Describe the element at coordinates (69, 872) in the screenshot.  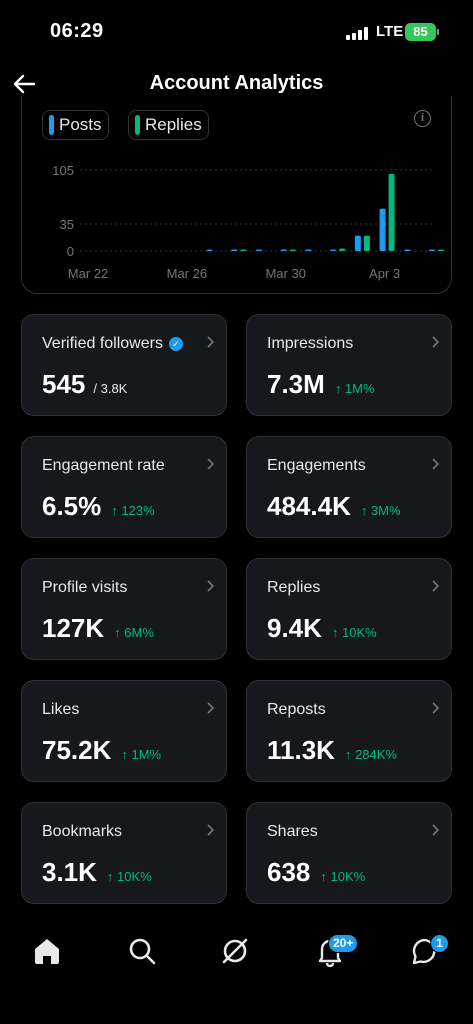
I see `stat-value-text: 3.1K` at that location.